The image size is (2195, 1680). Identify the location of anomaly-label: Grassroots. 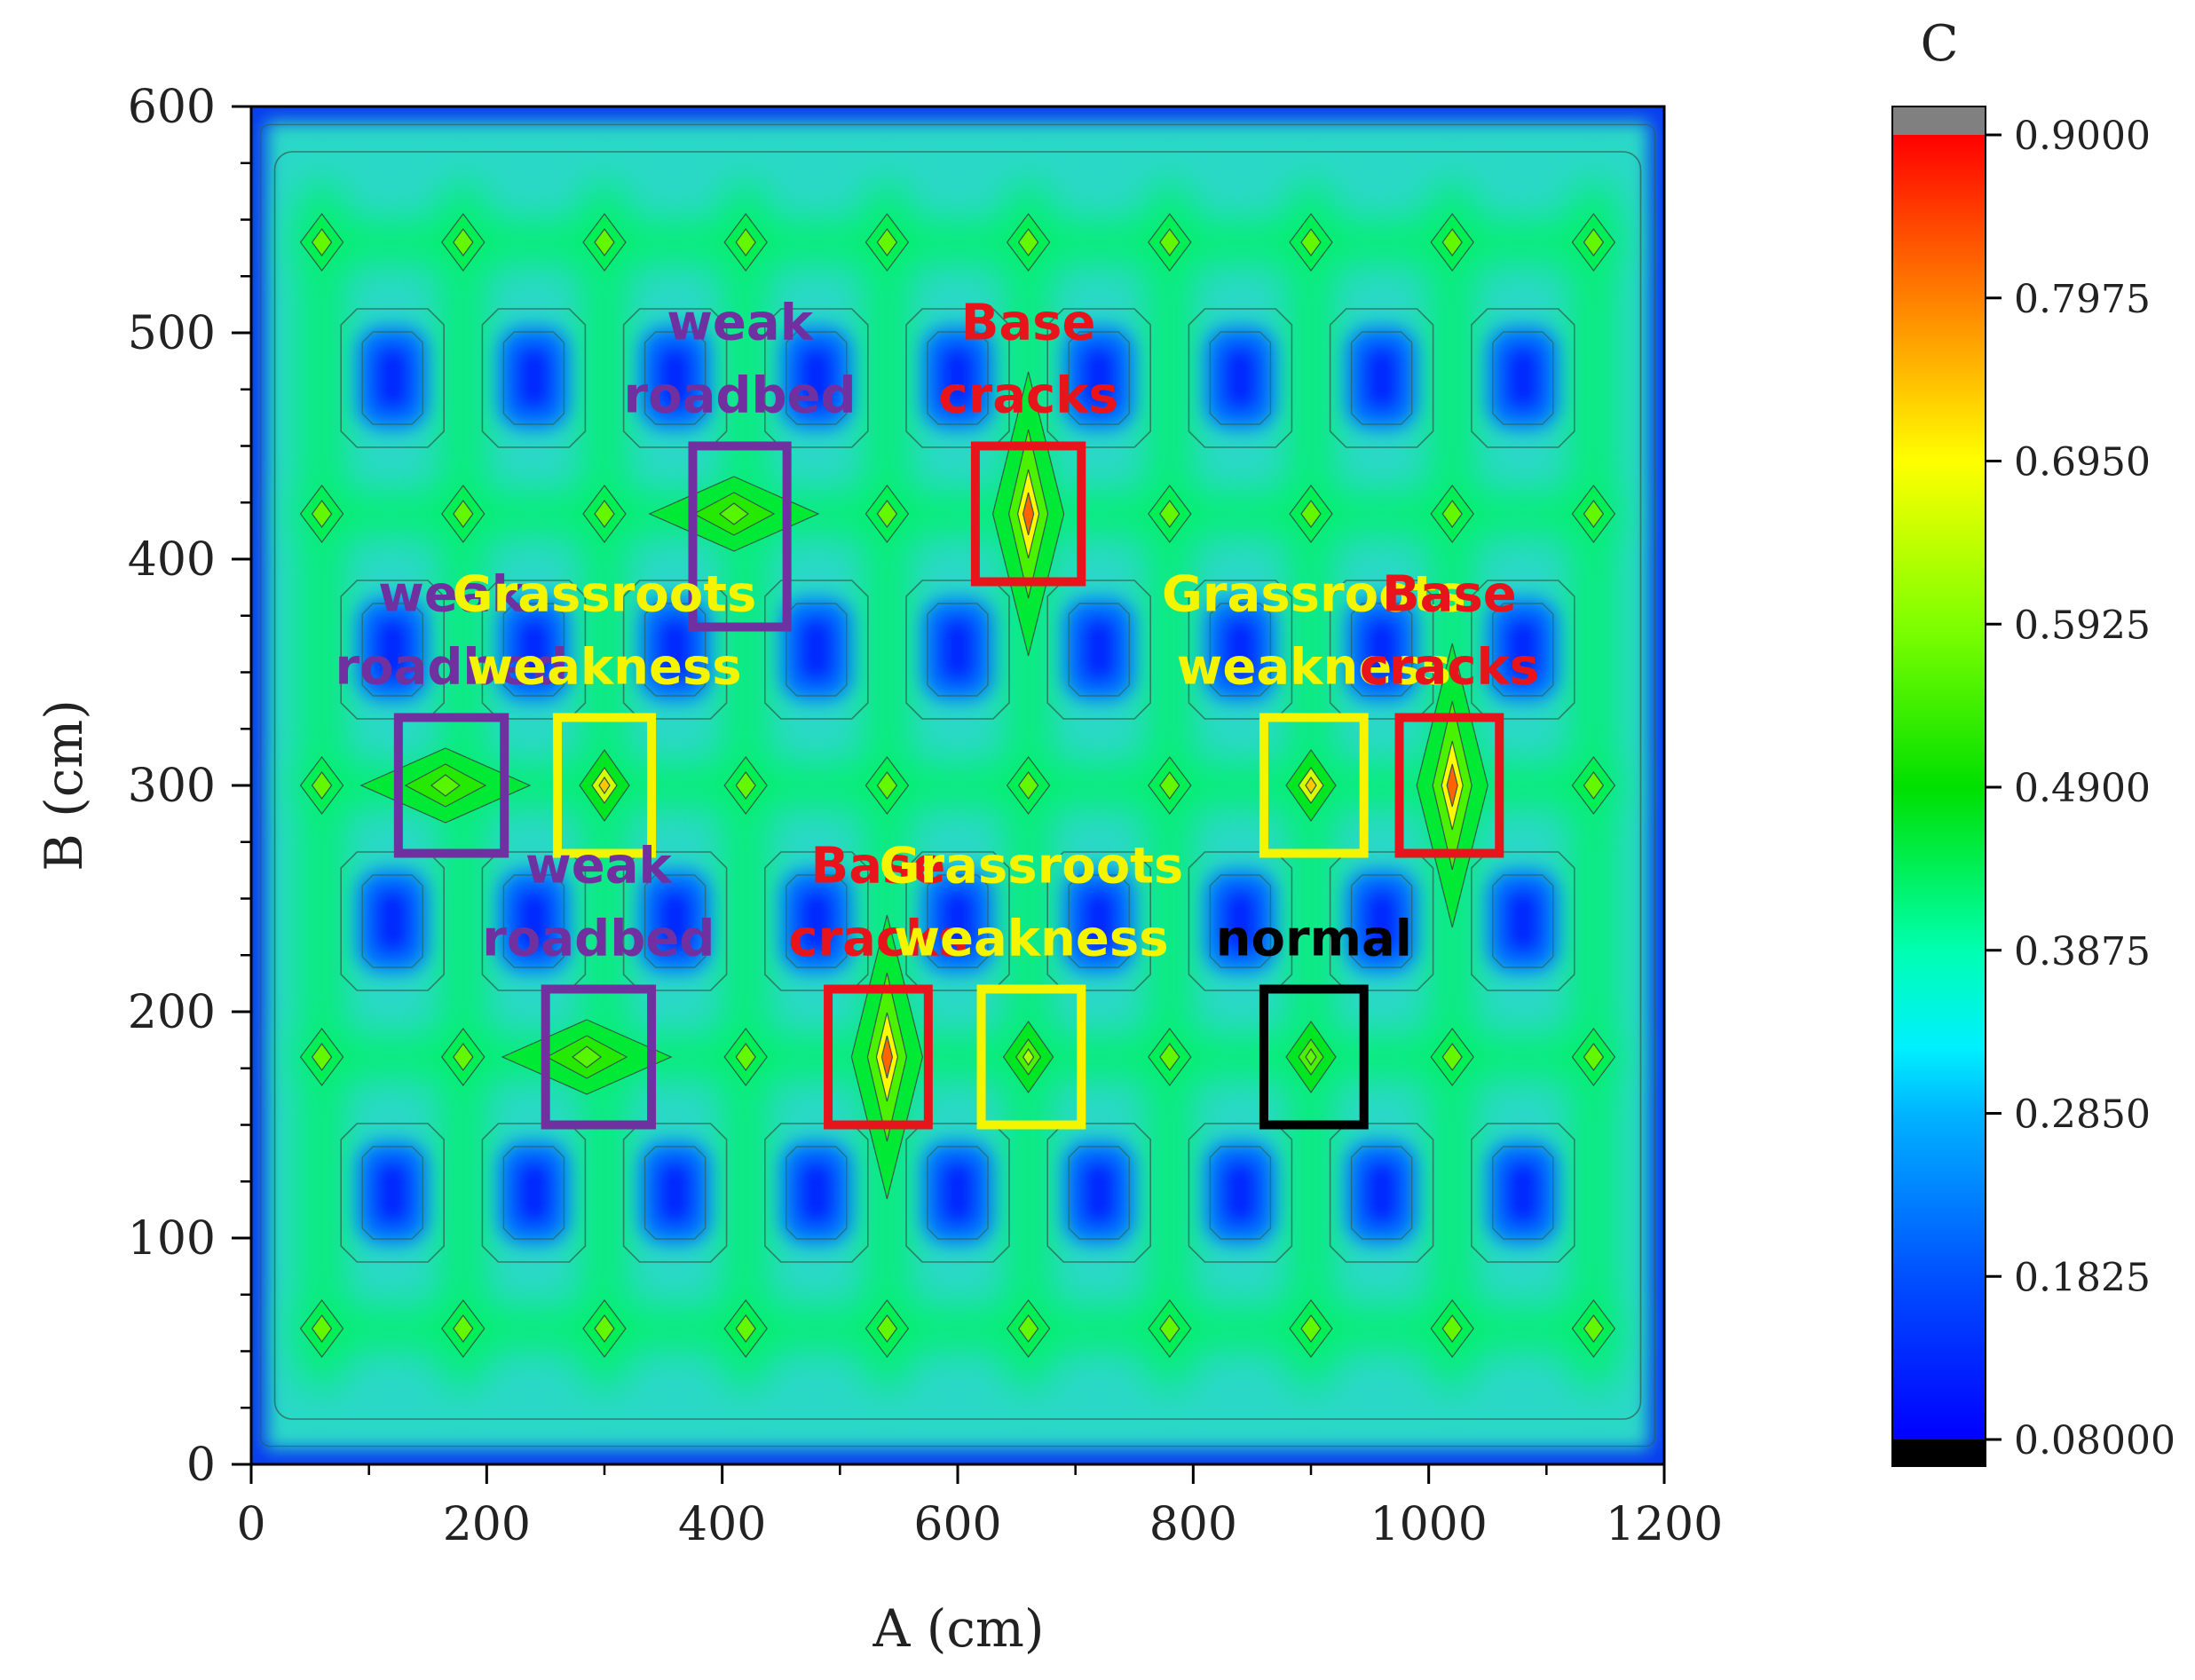
(605, 595).